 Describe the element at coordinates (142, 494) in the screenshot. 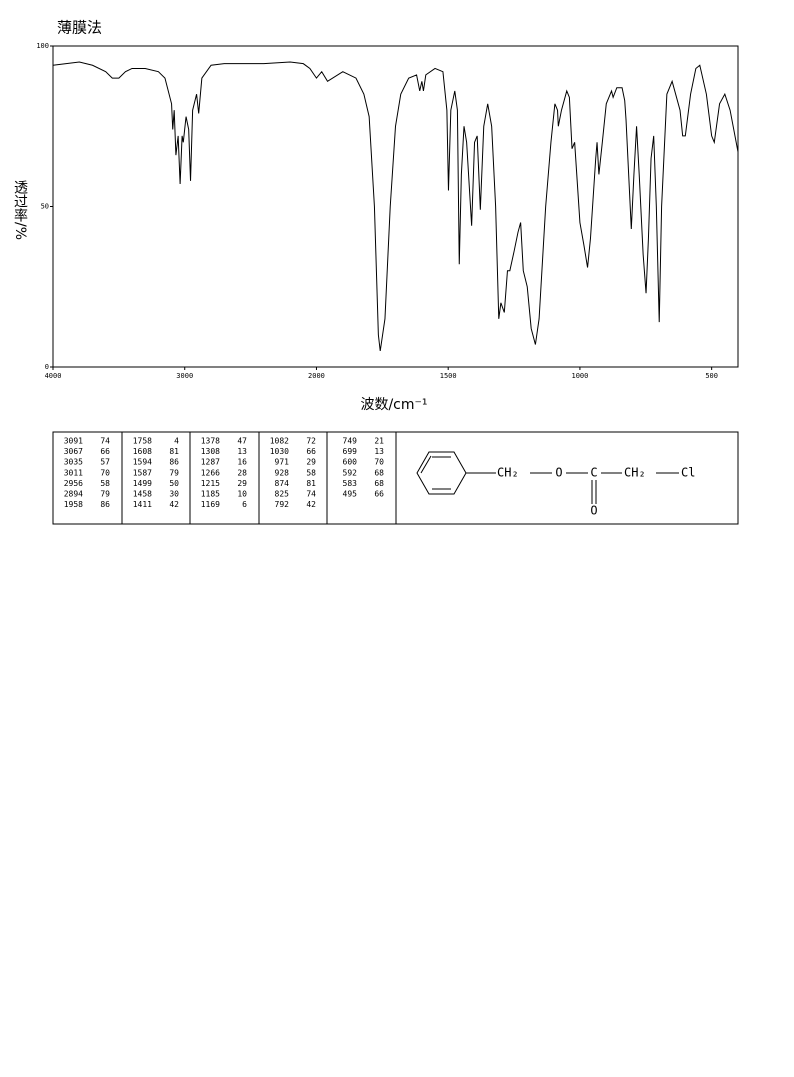

I see `peak-wavenumber: 1458` at that location.